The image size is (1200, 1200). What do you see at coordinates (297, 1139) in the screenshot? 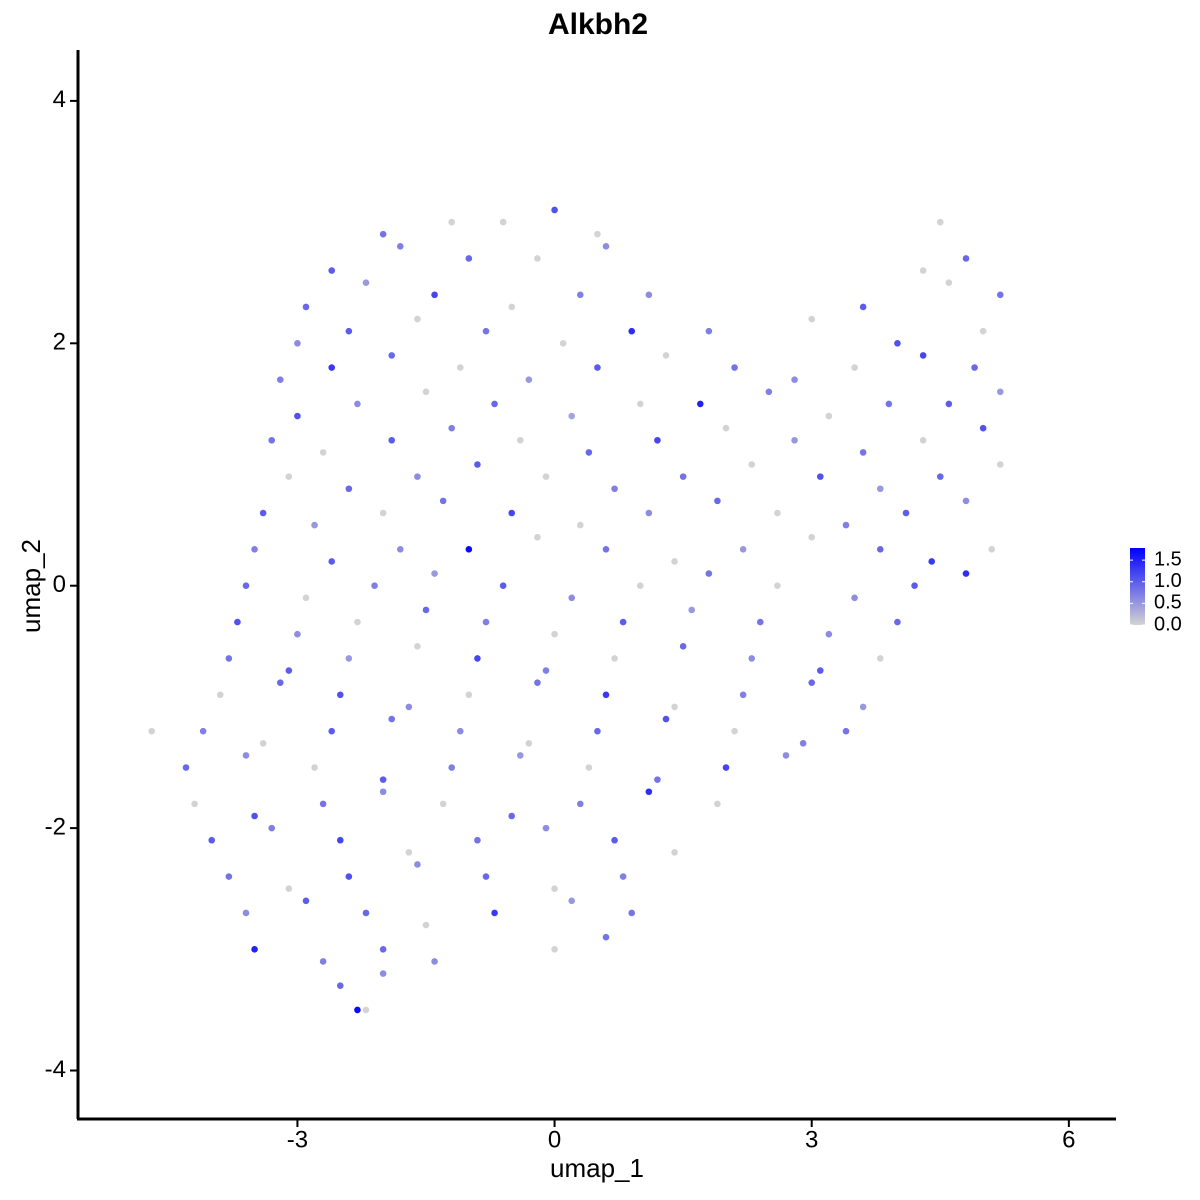
I see `x-tick-label: -3` at bounding box center [297, 1139].